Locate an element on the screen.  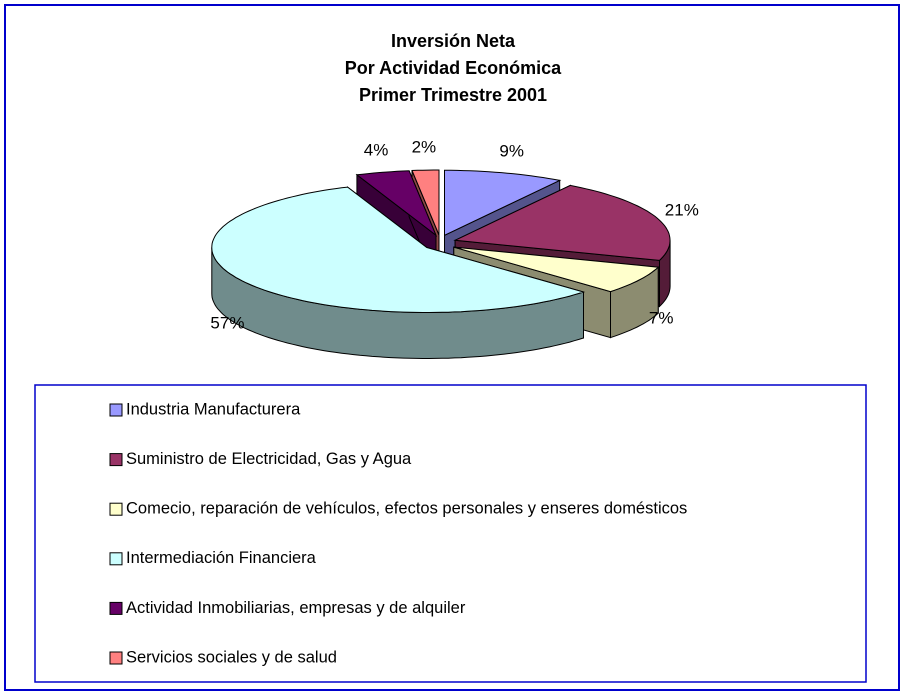
data-label: 21% is located at coordinates (682, 209).